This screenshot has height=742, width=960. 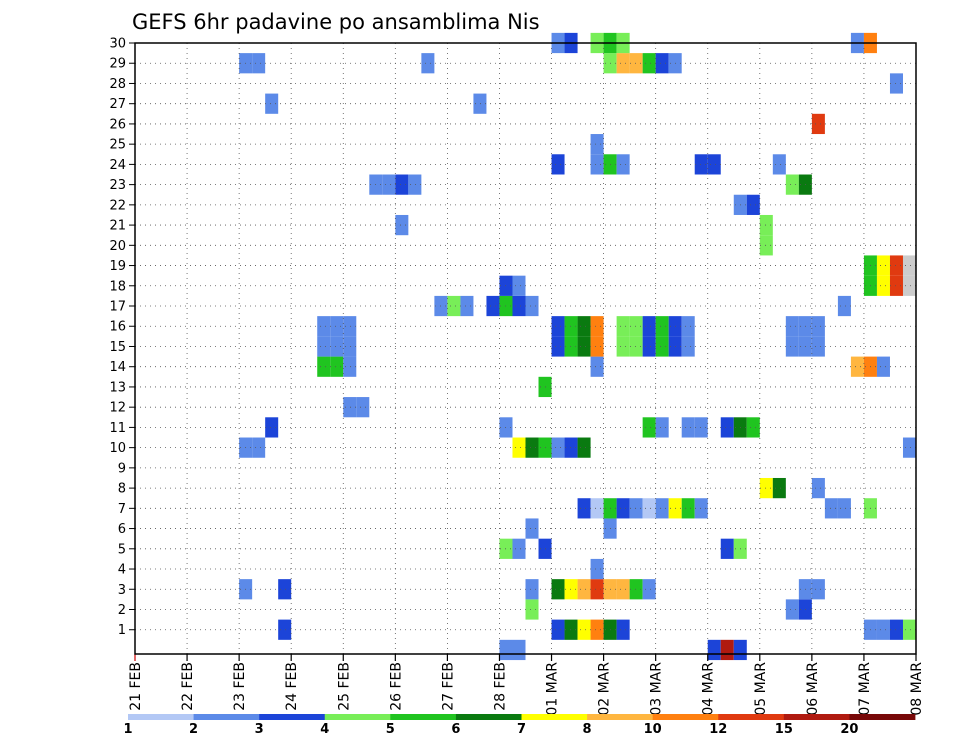 What do you see at coordinates (122, 630) in the screenshot?
I see `y-tick-label: 1` at bounding box center [122, 630].